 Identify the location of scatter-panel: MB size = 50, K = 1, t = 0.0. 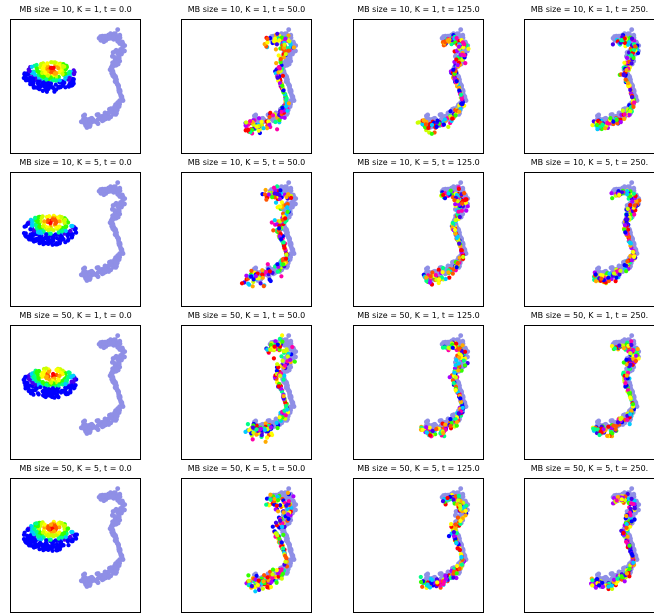
(75, 385).